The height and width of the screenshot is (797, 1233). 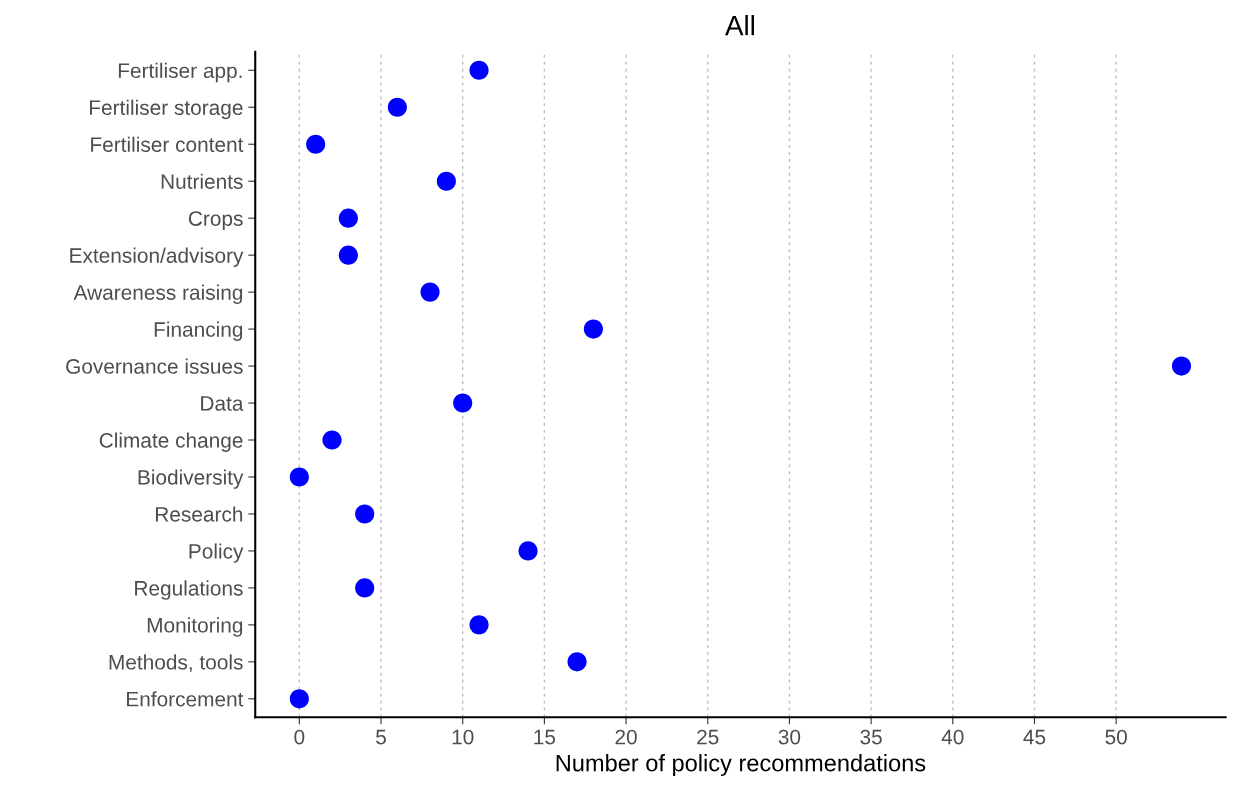 What do you see at coordinates (167, 144) in the screenshot?
I see `y-tick-label: Fertiliser content` at bounding box center [167, 144].